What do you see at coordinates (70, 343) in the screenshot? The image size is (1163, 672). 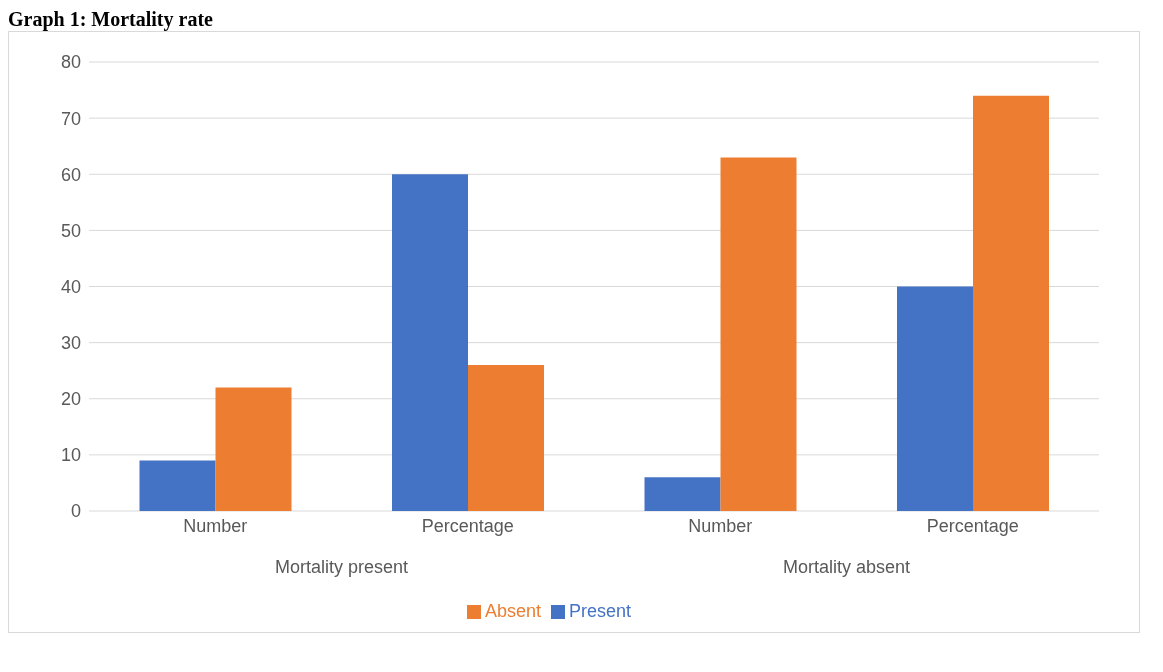 I see `y-tick-label: 30` at bounding box center [70, 343].